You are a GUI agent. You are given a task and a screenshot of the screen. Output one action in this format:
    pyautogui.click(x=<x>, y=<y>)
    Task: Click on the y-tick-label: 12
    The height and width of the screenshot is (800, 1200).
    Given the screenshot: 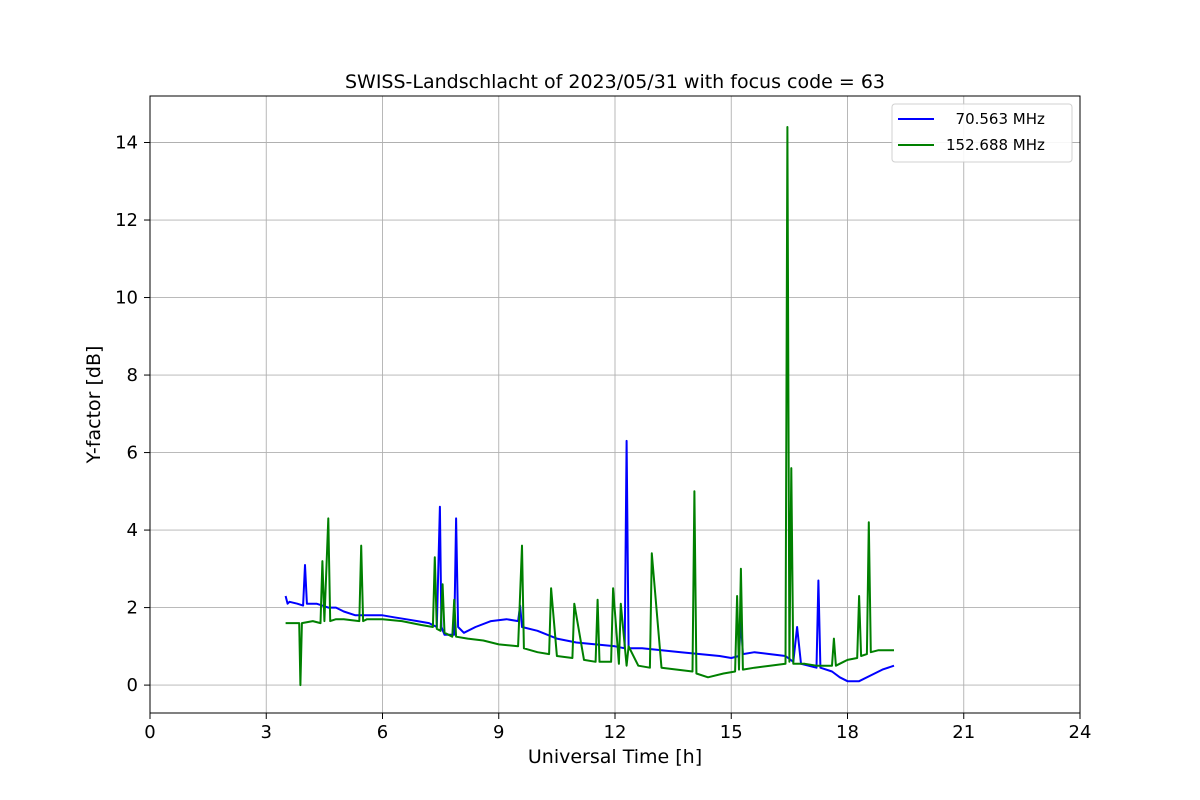 What is the action you would take?
    pyautogui.click(x=126, y=220)
    